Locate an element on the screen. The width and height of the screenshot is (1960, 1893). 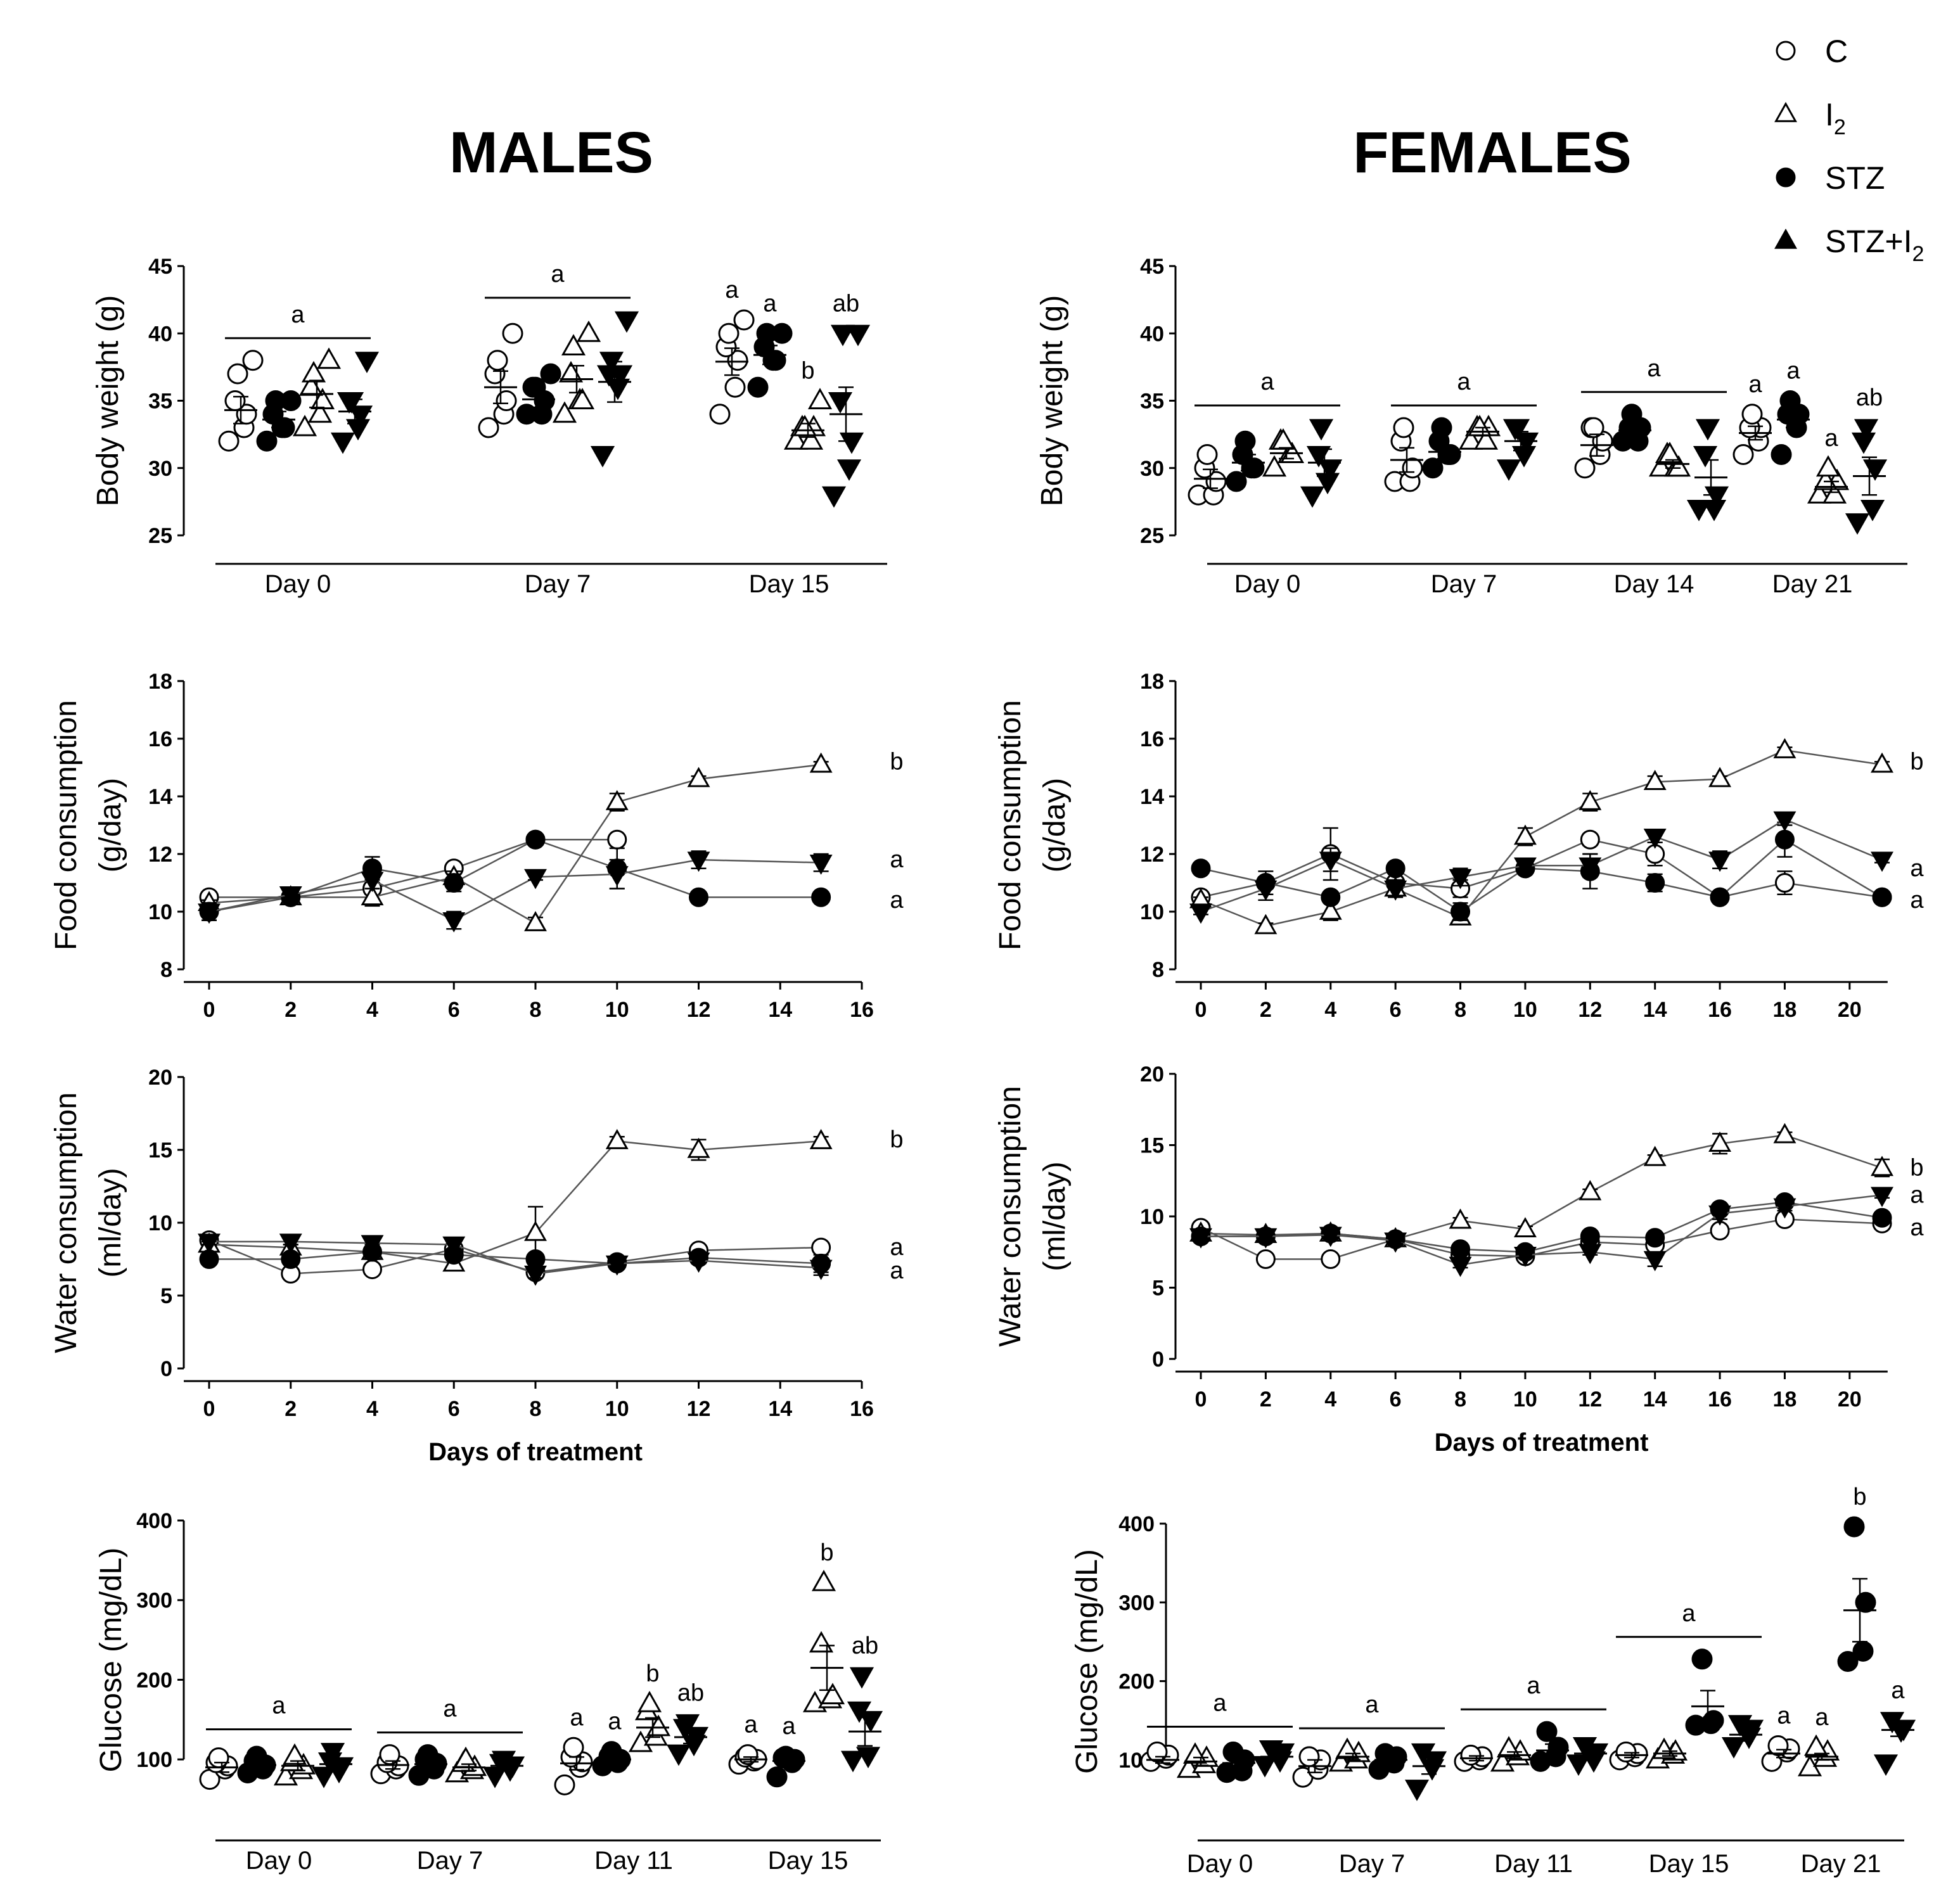
y-axis-label: Glucose (mg/dL) is located at coordinates (1087, 1661).